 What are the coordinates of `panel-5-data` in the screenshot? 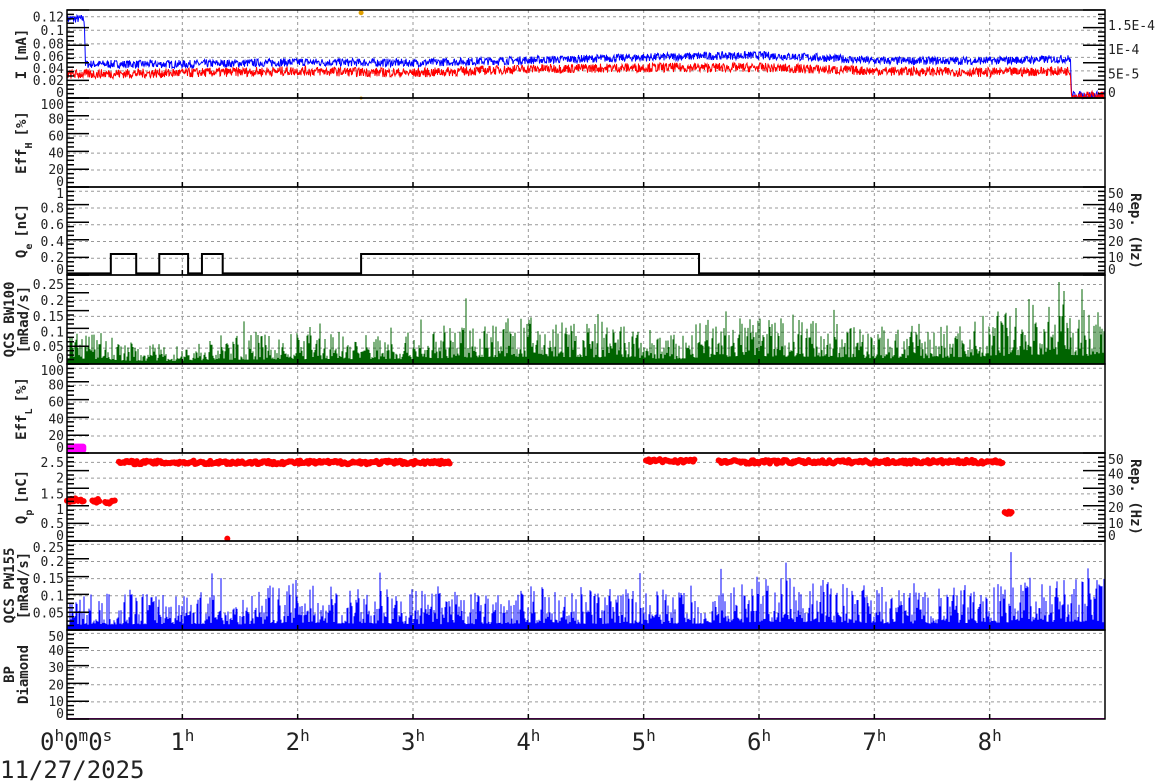 It's located at (77, 448).